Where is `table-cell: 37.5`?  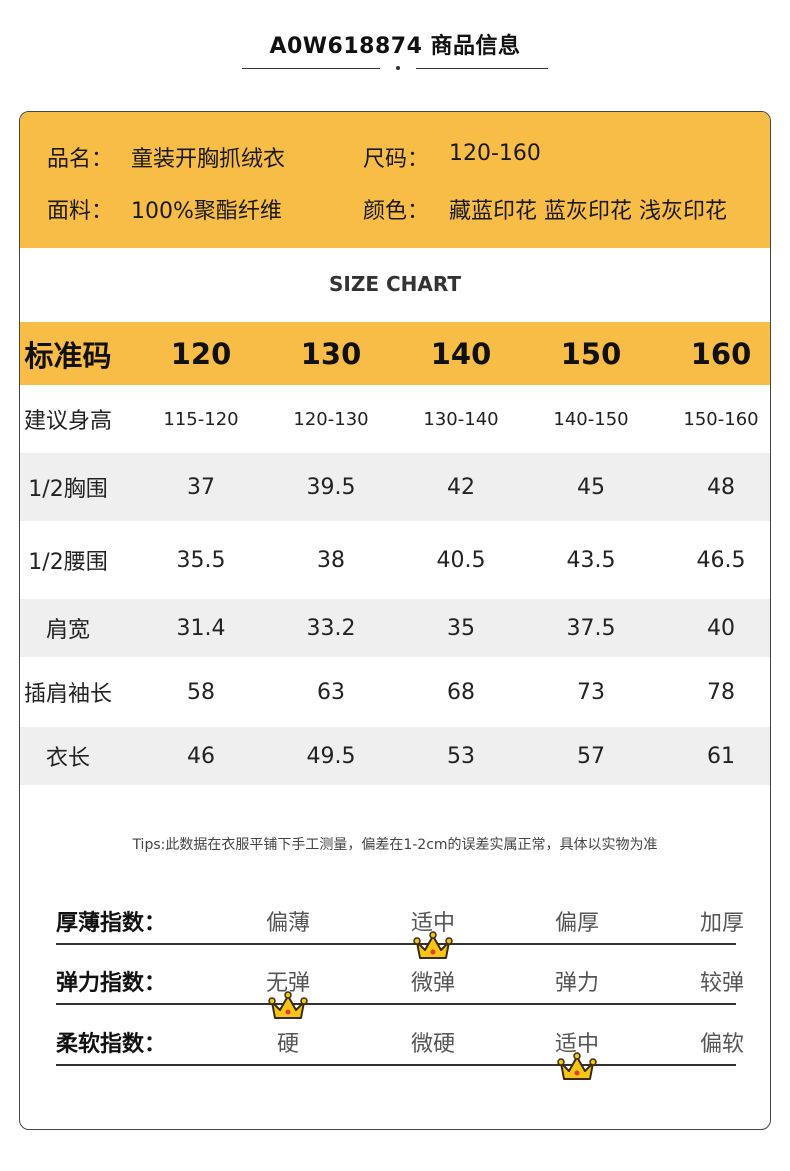
table-cell: 37.5 is located at coordinates (591, 628).